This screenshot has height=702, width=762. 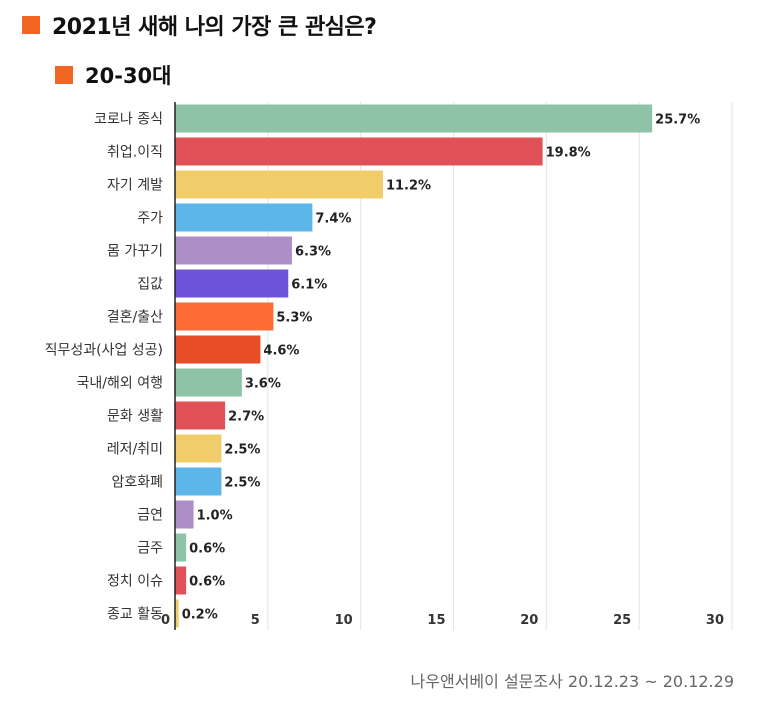 What do you see at coordinates (568, 153) in the screenshot?
I see `data-label: 19.8%` at bounding box center [568, 153].